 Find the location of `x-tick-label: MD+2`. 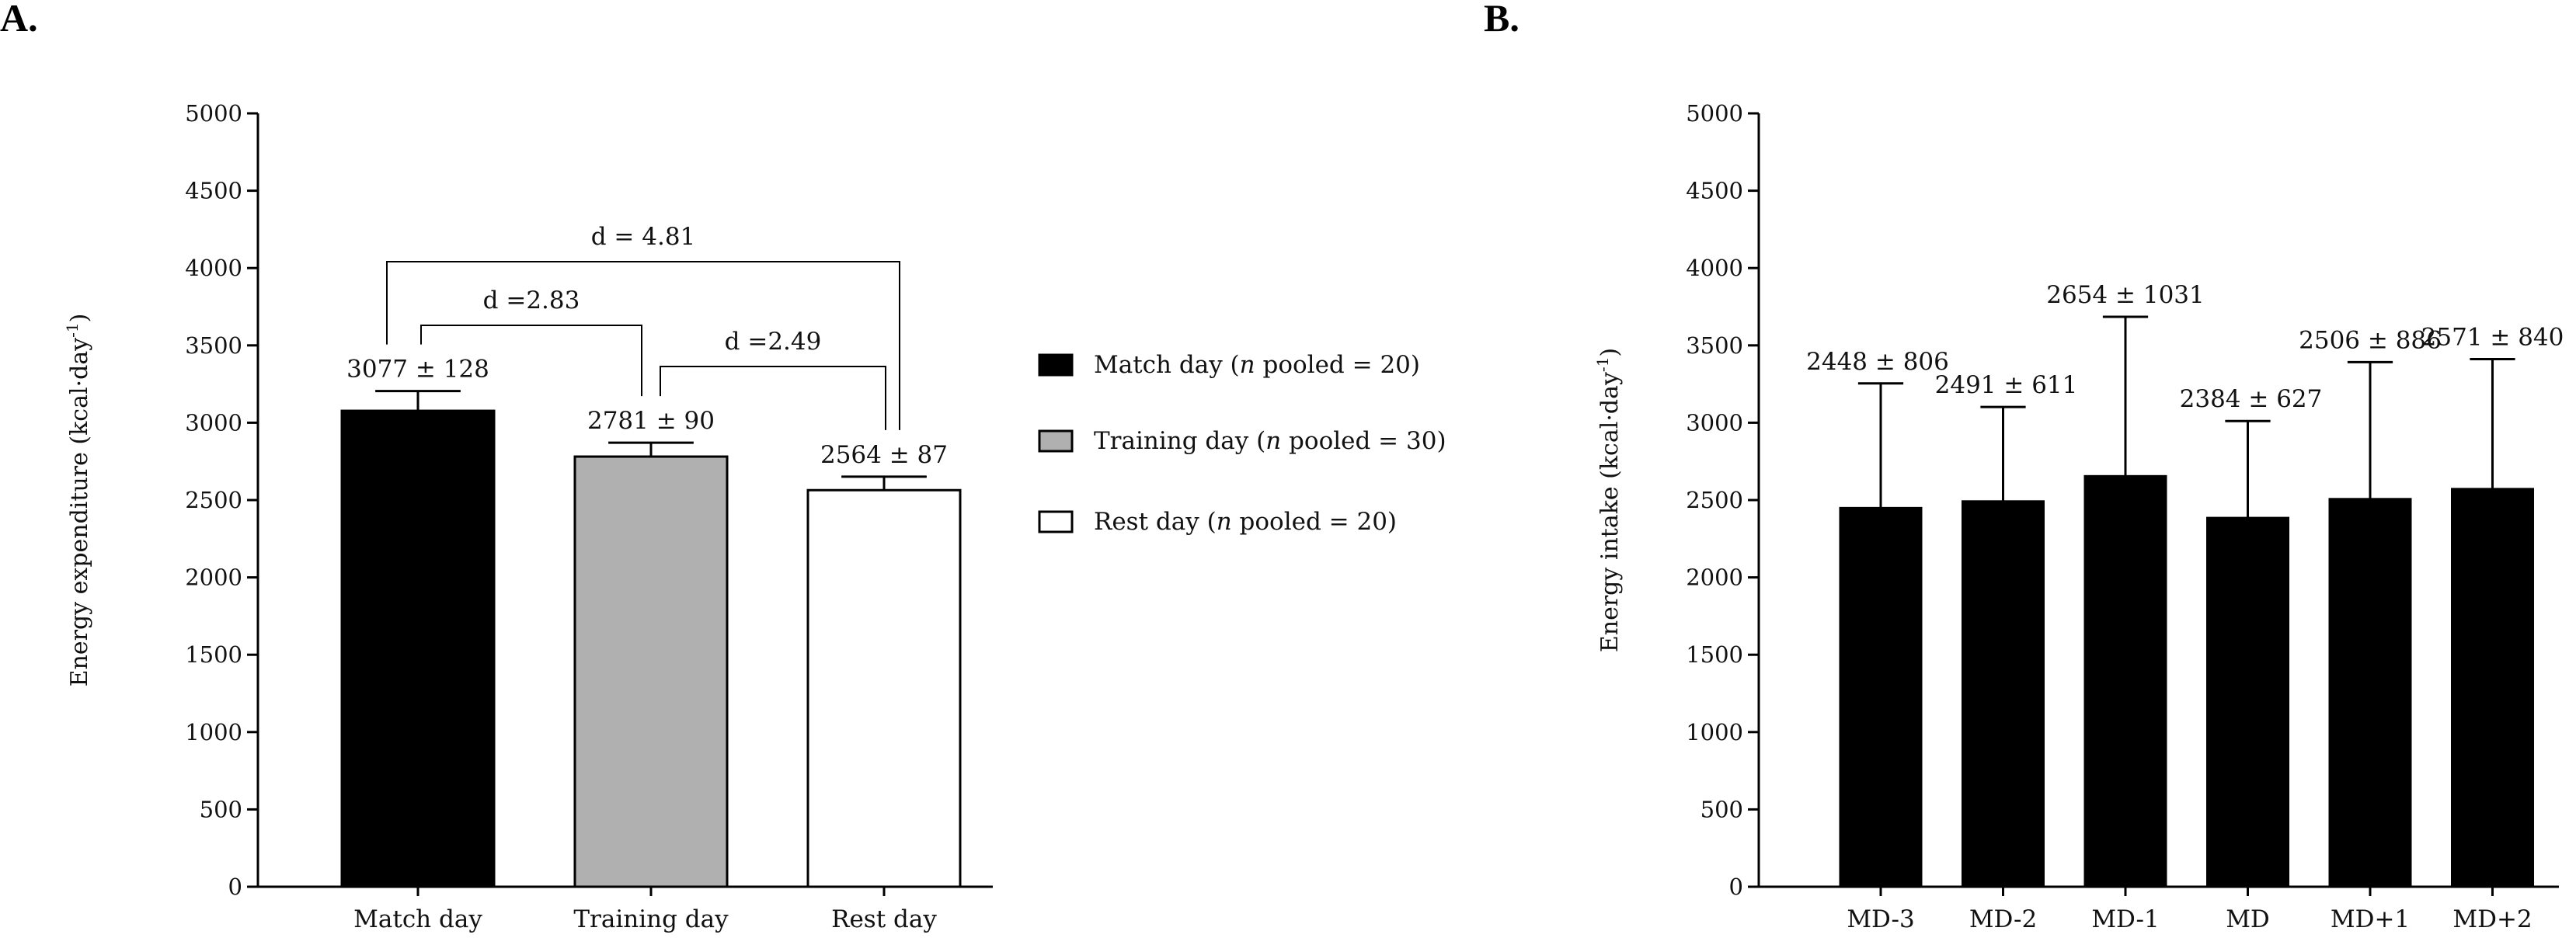

x-tick-label: MD+2 is located at coordinates (2492, 919).